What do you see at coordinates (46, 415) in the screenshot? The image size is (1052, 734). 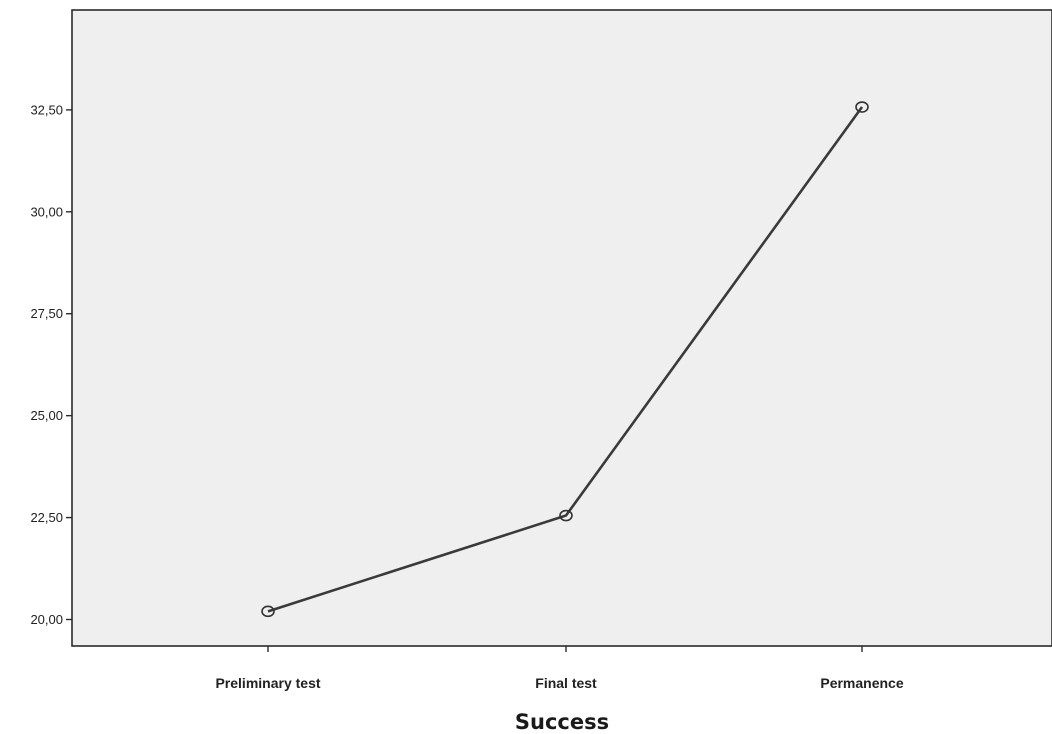 I see `y-tick-label: 25,00` at bounding box center [46, 415].